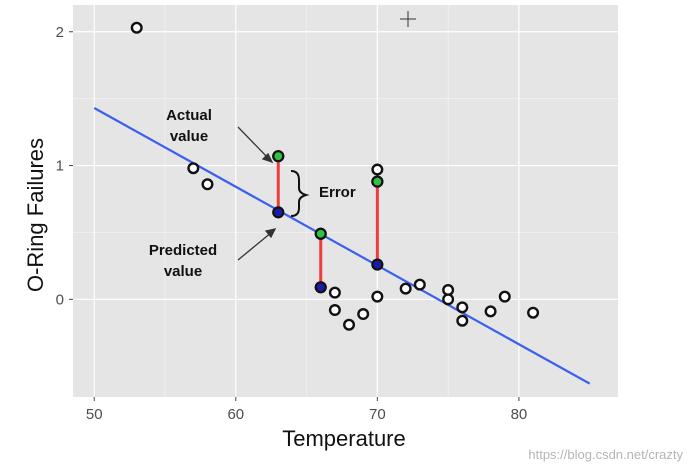  I want to click on residual-lines, so click(327, 222).